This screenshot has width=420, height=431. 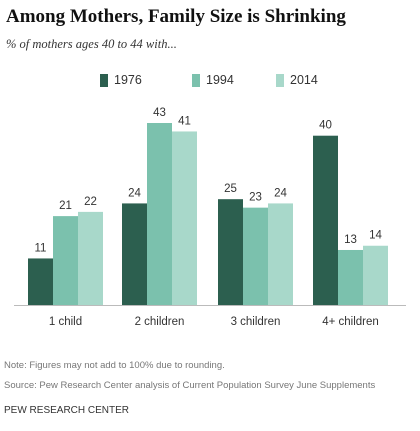 What do you see at coordinates (184, 121) in the screenshot?
I see `data-label: 41` at bounding box center [184, 121].